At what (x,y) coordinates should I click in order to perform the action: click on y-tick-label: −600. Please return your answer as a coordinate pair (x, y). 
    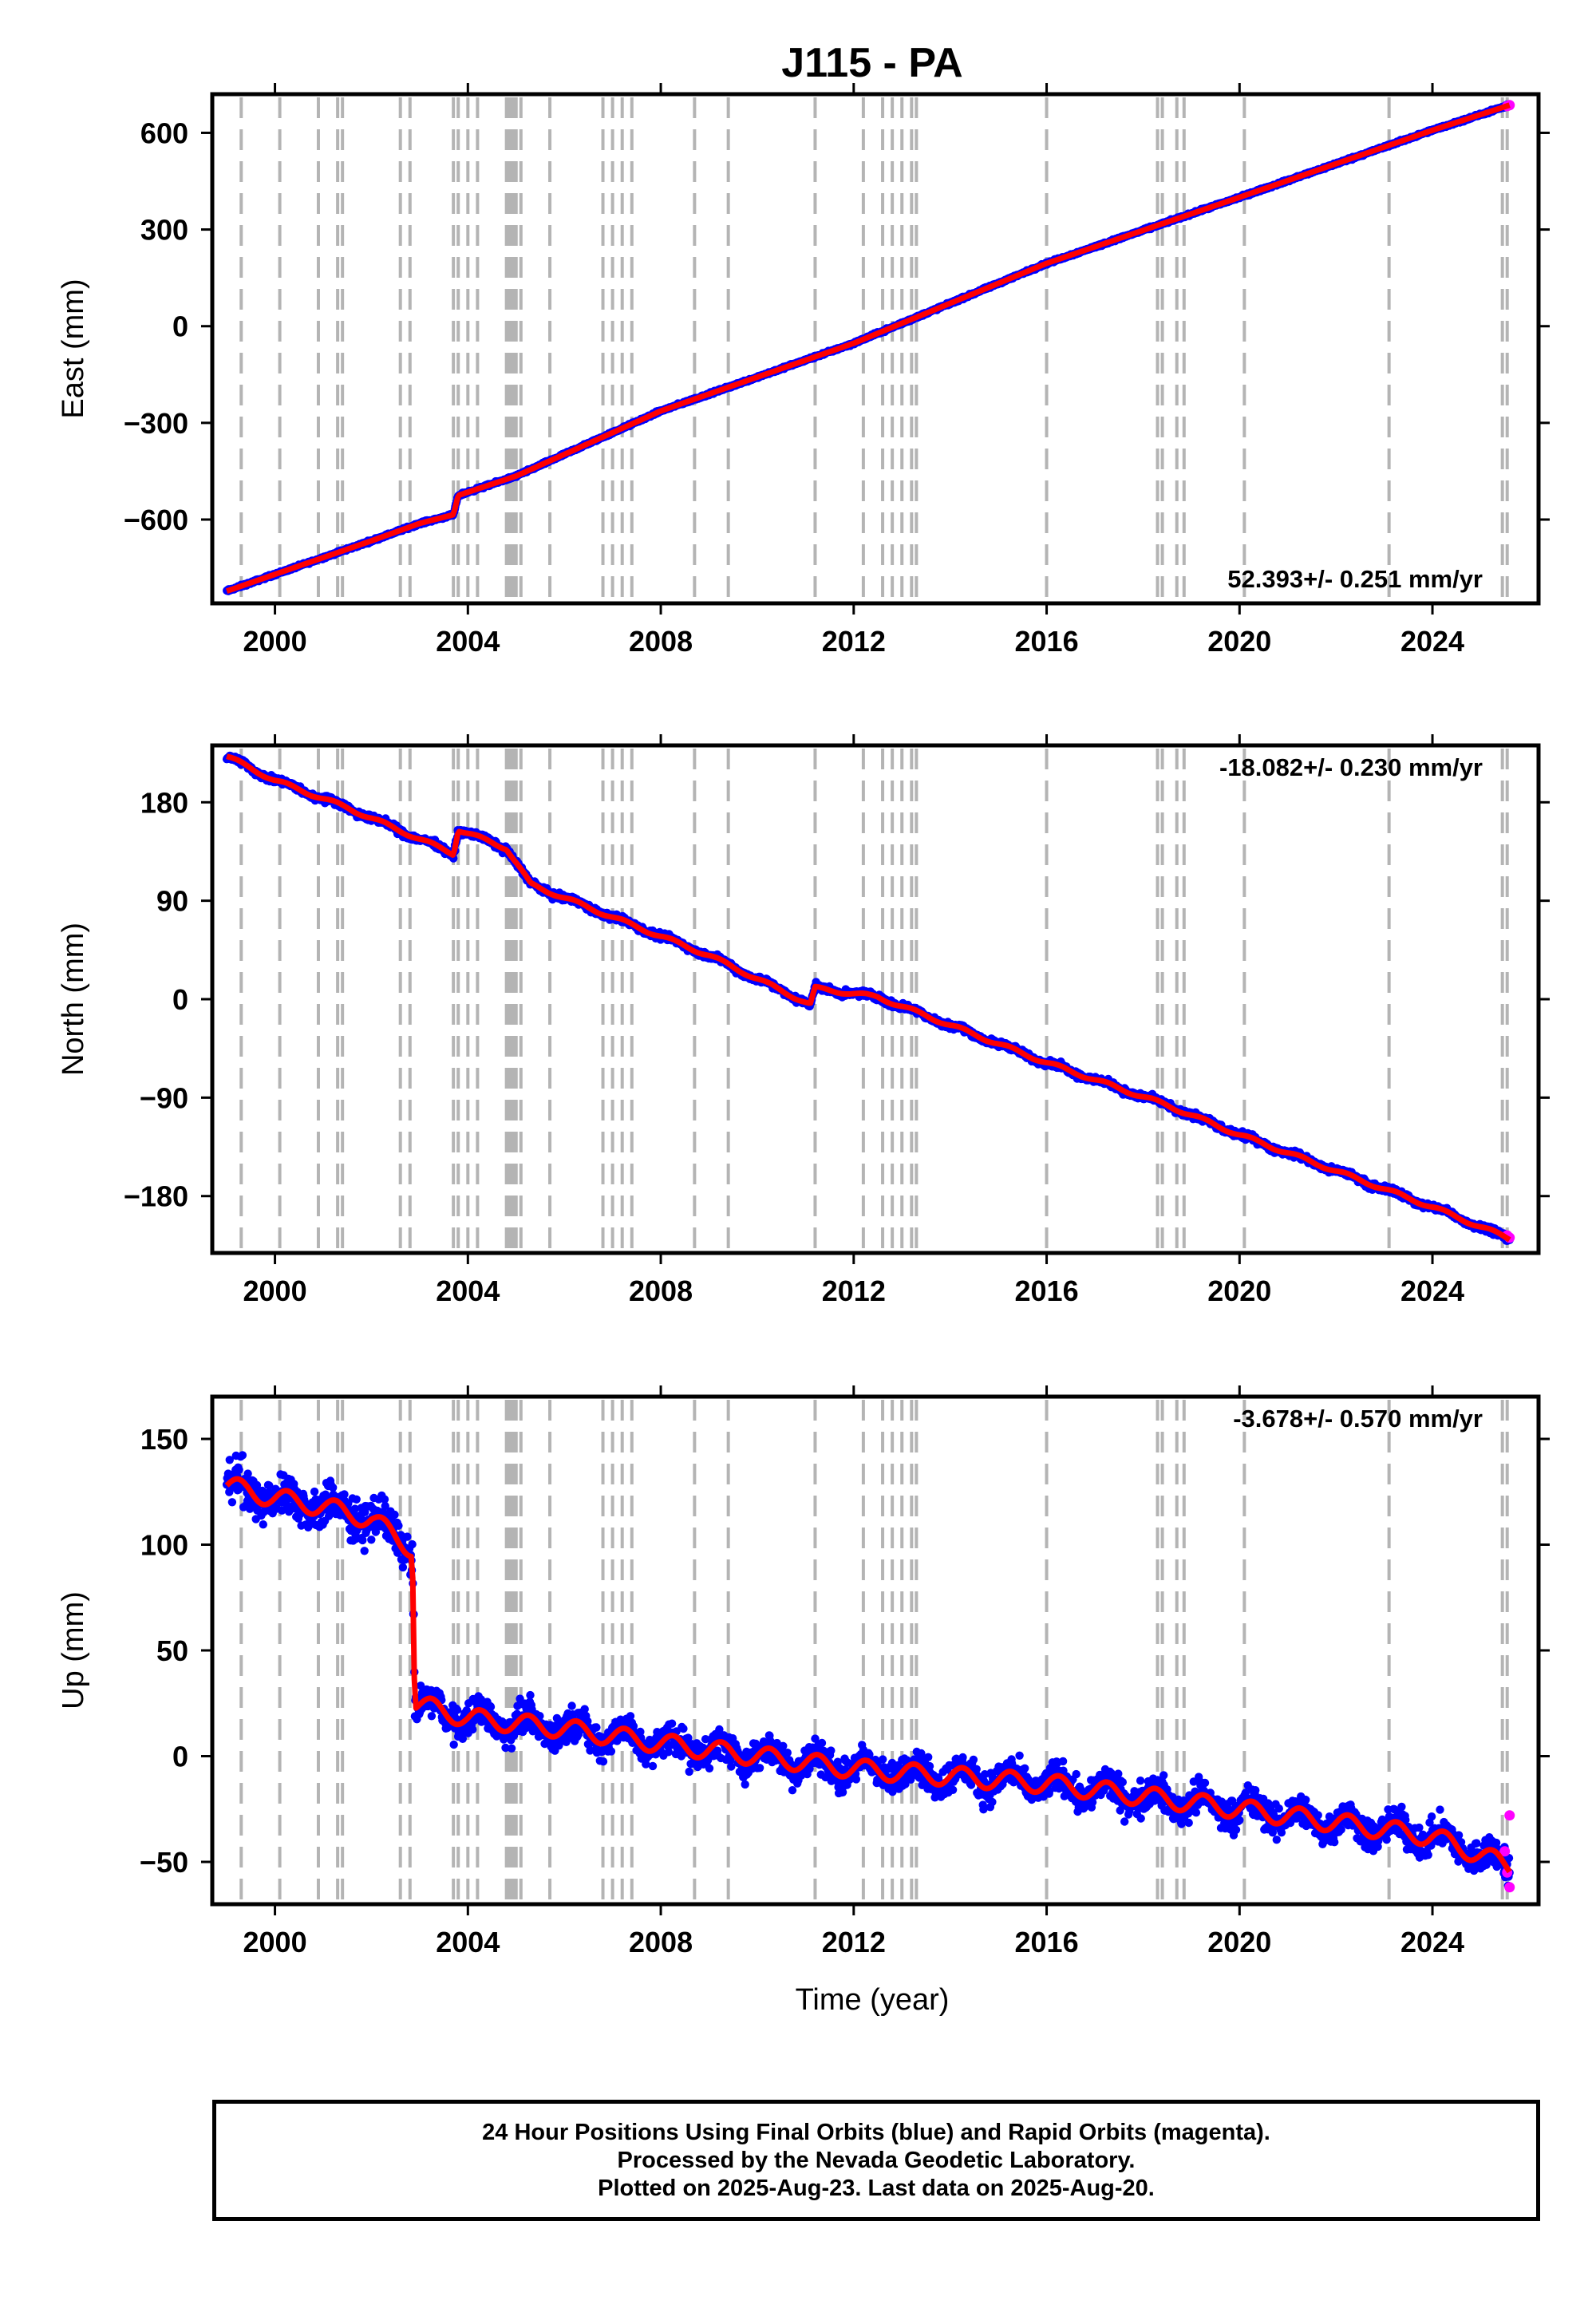
    Looking at the image, I should click on (156, 520).